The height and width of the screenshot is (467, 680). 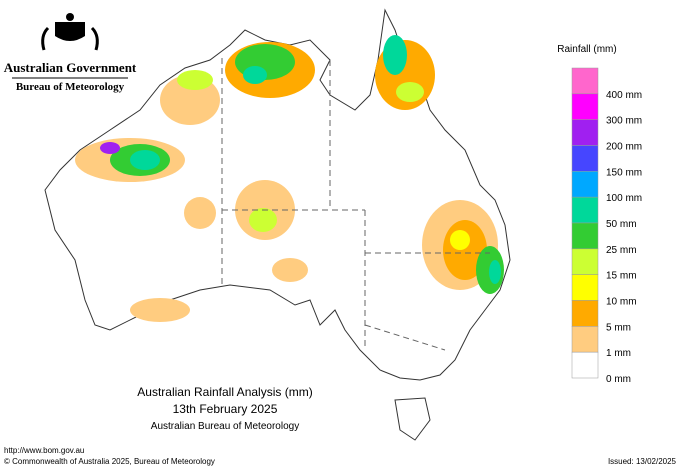 What do you see at coordinates (618, 379) in the screenshot?
I see `legend-label: 0 mm` at bounding box center [618, 379].